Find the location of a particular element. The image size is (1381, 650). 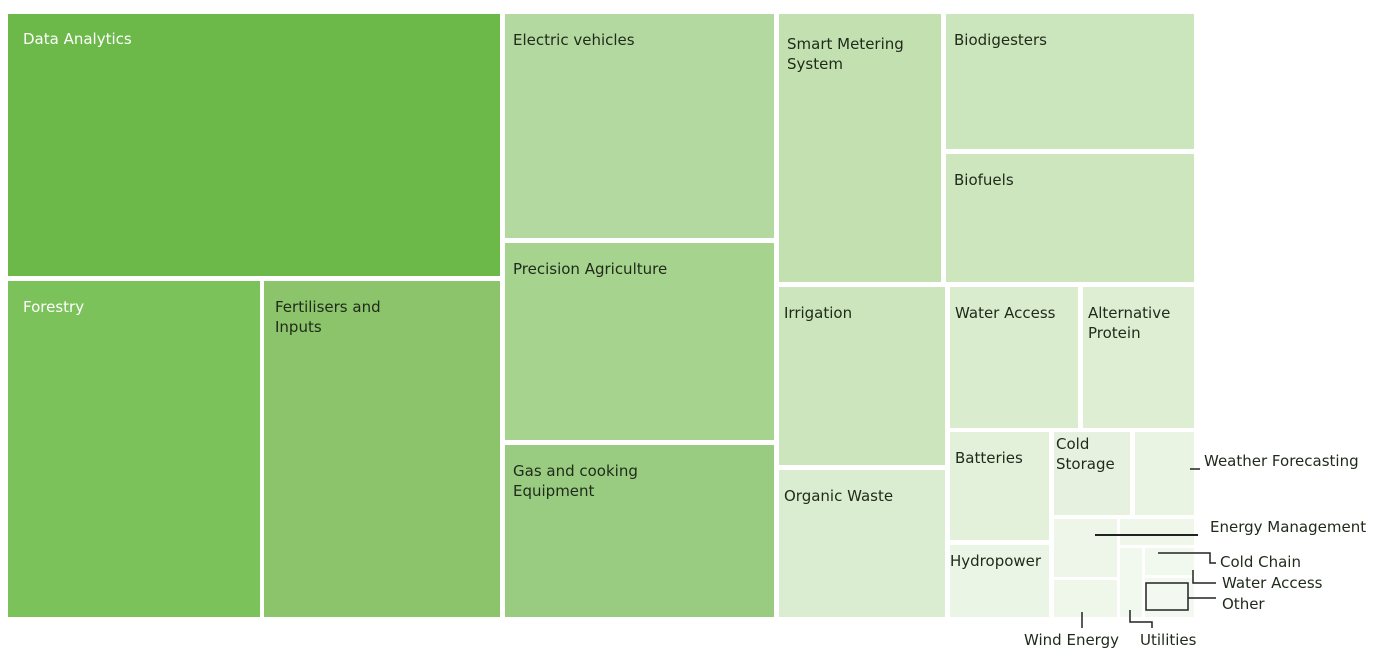

tile: Electric vehicles is located at coordinates (639, 126).